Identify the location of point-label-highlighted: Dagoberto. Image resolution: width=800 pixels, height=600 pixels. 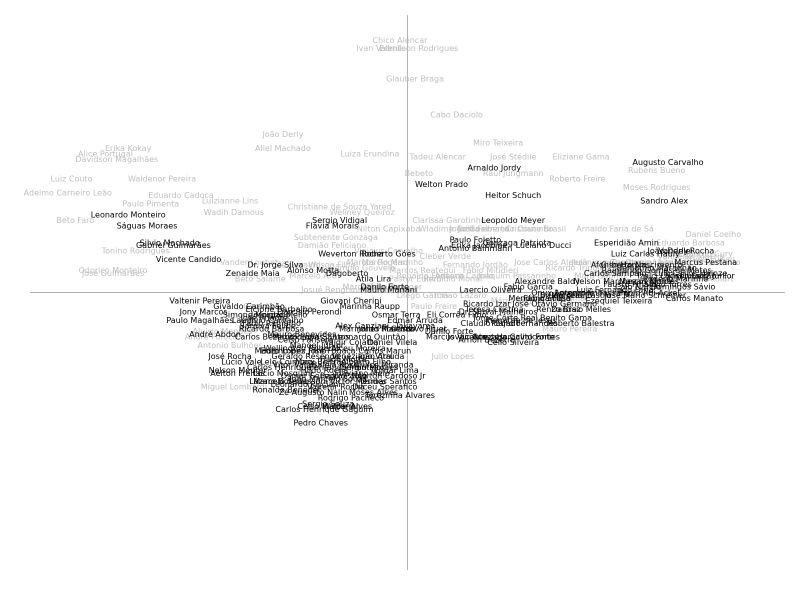
(347, 273).